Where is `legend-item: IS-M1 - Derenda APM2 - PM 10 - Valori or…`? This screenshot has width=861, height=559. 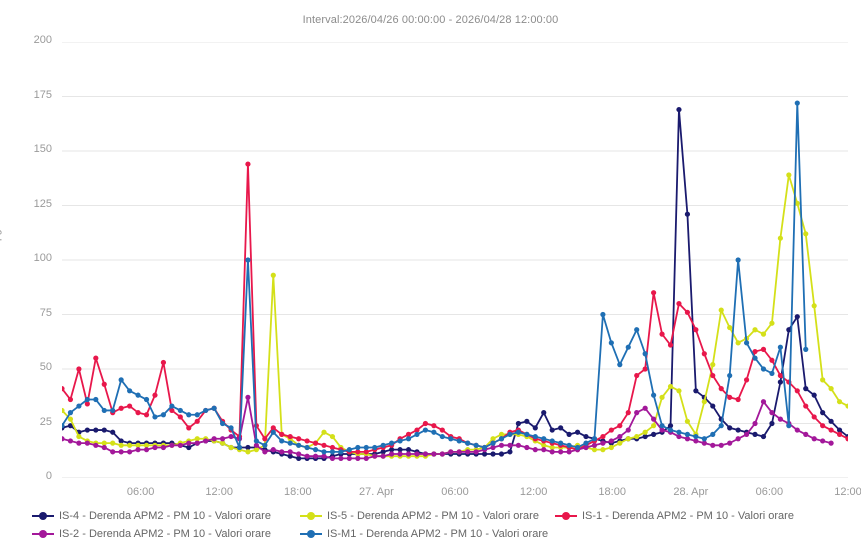 legend-item: IS-M1 - Derenda APM2 - PM 10 - Valori or… is located at coordinates (424, 534).